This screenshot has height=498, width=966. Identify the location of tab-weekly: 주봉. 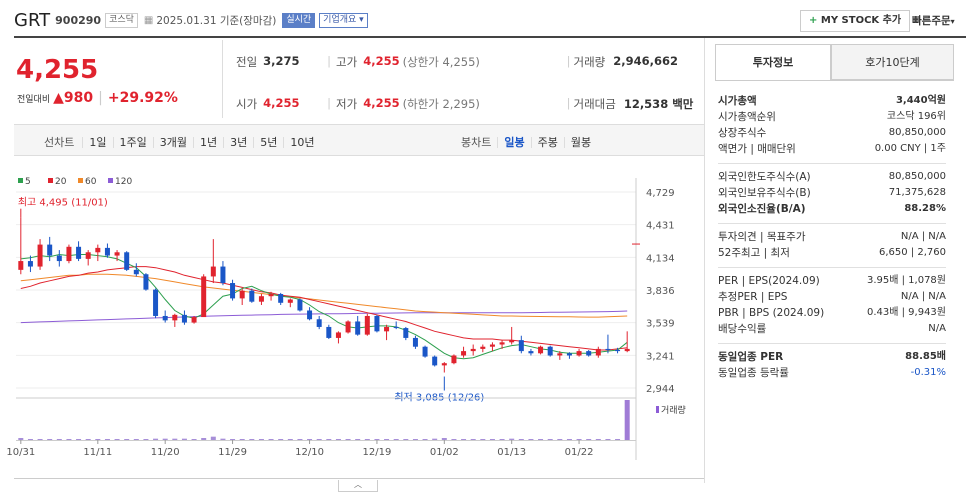
(547, 142).